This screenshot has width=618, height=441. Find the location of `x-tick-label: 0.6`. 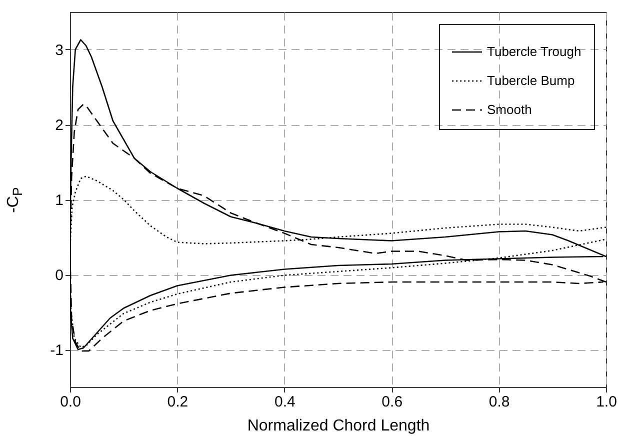

x-tick-label: 0.6 is located at coordinates (392, 402).